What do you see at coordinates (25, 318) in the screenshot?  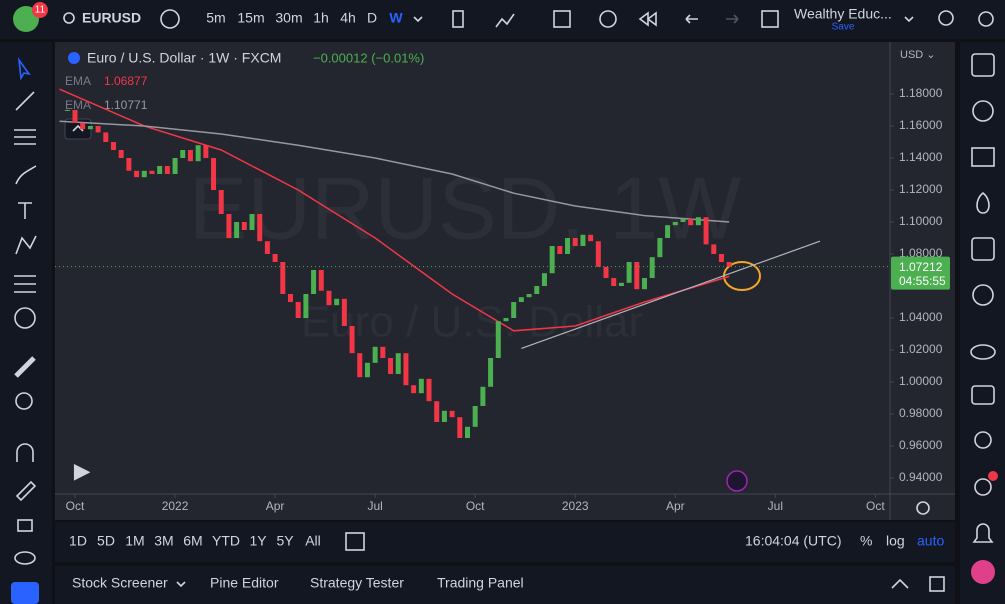 I see `emoji-tool` at bounding box center [25, 318].